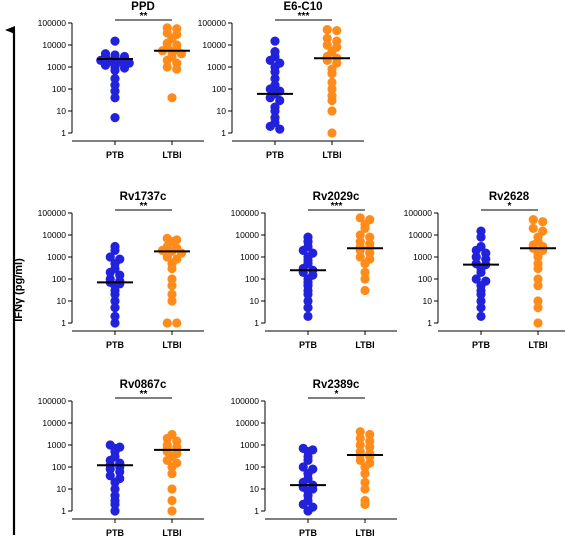 The width and height of the screenshot is (565, 544). Describe the element at coordinates (143, 7) in the screenshot. I see `panel-title: PPD` at that location.